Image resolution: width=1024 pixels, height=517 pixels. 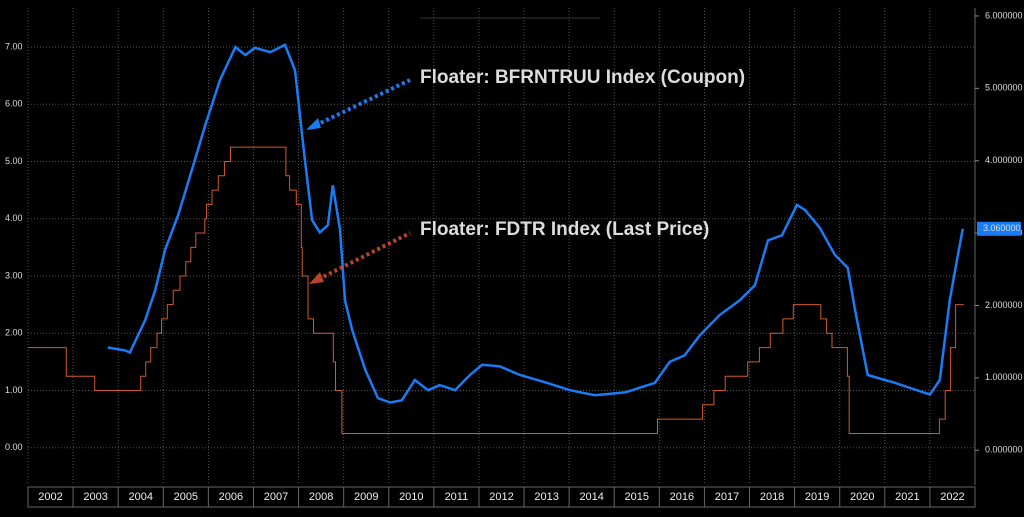 I want to click on x-tick-label: 2010, so click(x=411, y=497).